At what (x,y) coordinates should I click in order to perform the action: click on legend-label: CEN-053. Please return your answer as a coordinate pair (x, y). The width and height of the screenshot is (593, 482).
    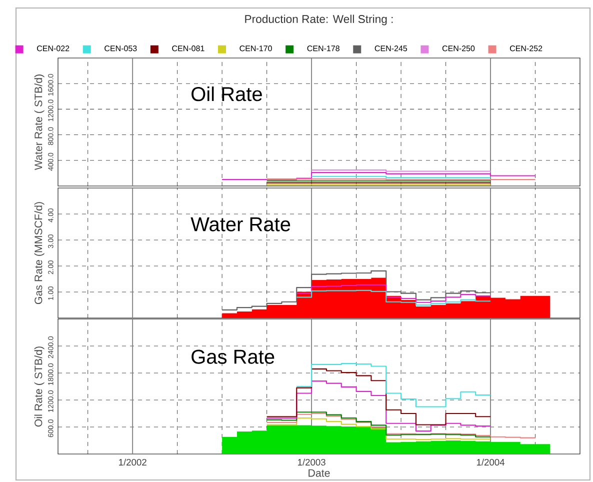
    Looking at the image, I should click on (120, 49).